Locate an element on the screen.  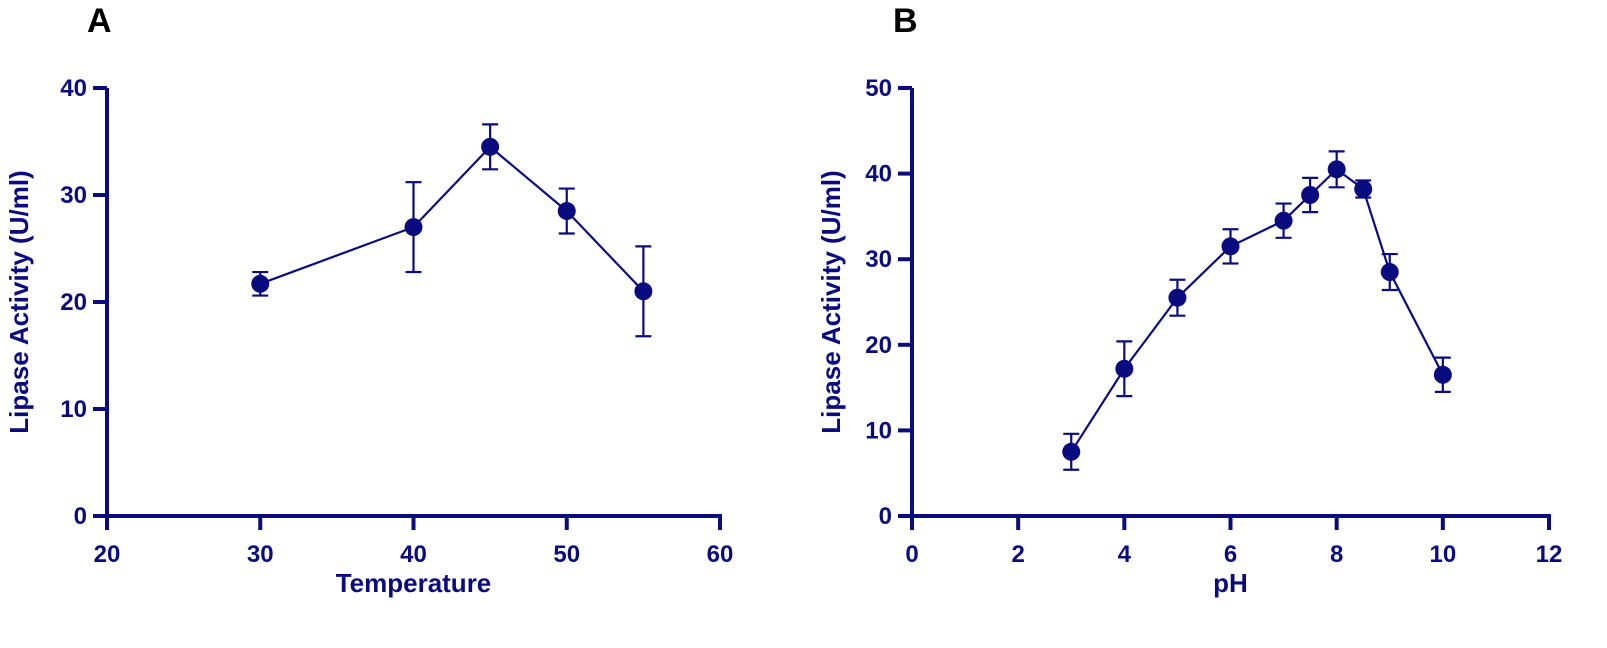
x-tick-label: 60 is located at coordinates (720, 554).